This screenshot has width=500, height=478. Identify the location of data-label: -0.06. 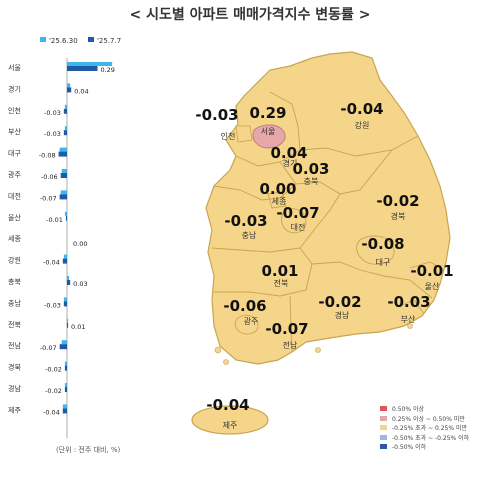
(49, 177).